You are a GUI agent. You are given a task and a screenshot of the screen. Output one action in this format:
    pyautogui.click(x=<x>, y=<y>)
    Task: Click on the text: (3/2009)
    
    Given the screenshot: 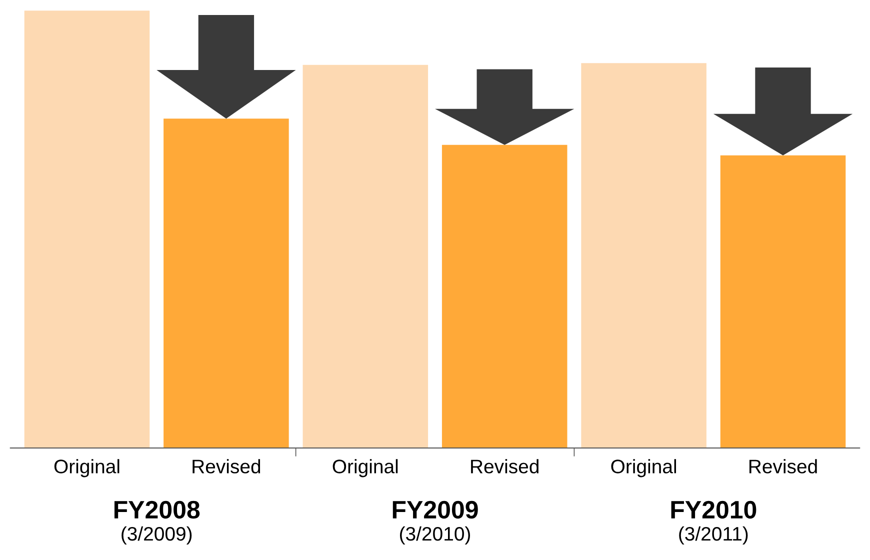 What is the action you would take?
    pyautogui.click(x=157, y=535)
    